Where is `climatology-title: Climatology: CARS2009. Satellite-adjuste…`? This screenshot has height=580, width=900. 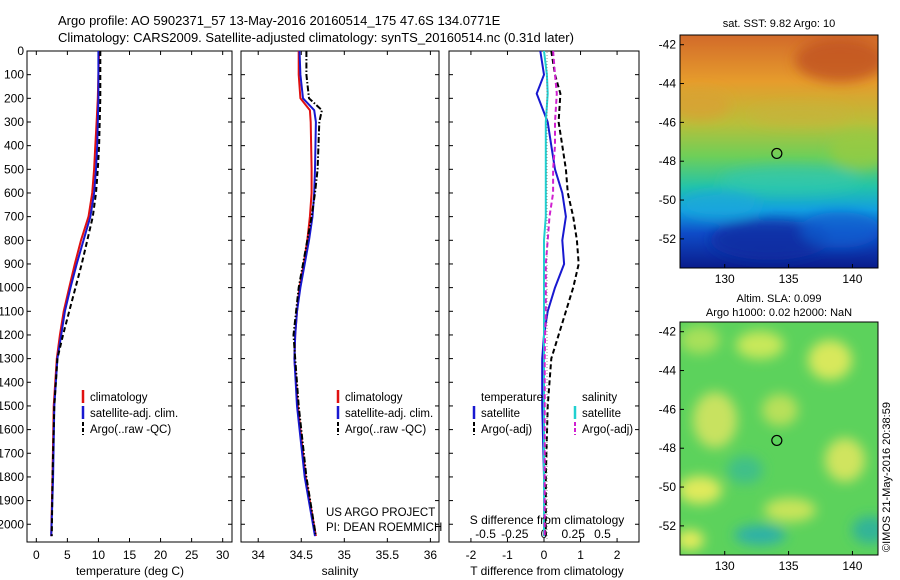 climatology-title: Climatology: CARS2009. Satellite-adjuste… is located at coordinates (316, 37).